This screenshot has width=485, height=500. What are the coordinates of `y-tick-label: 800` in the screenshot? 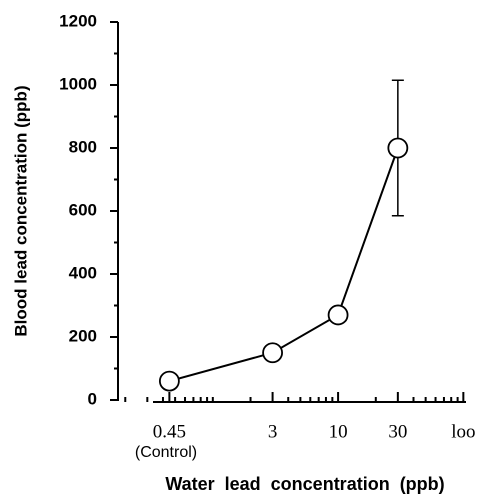 It's located at (83, 146).